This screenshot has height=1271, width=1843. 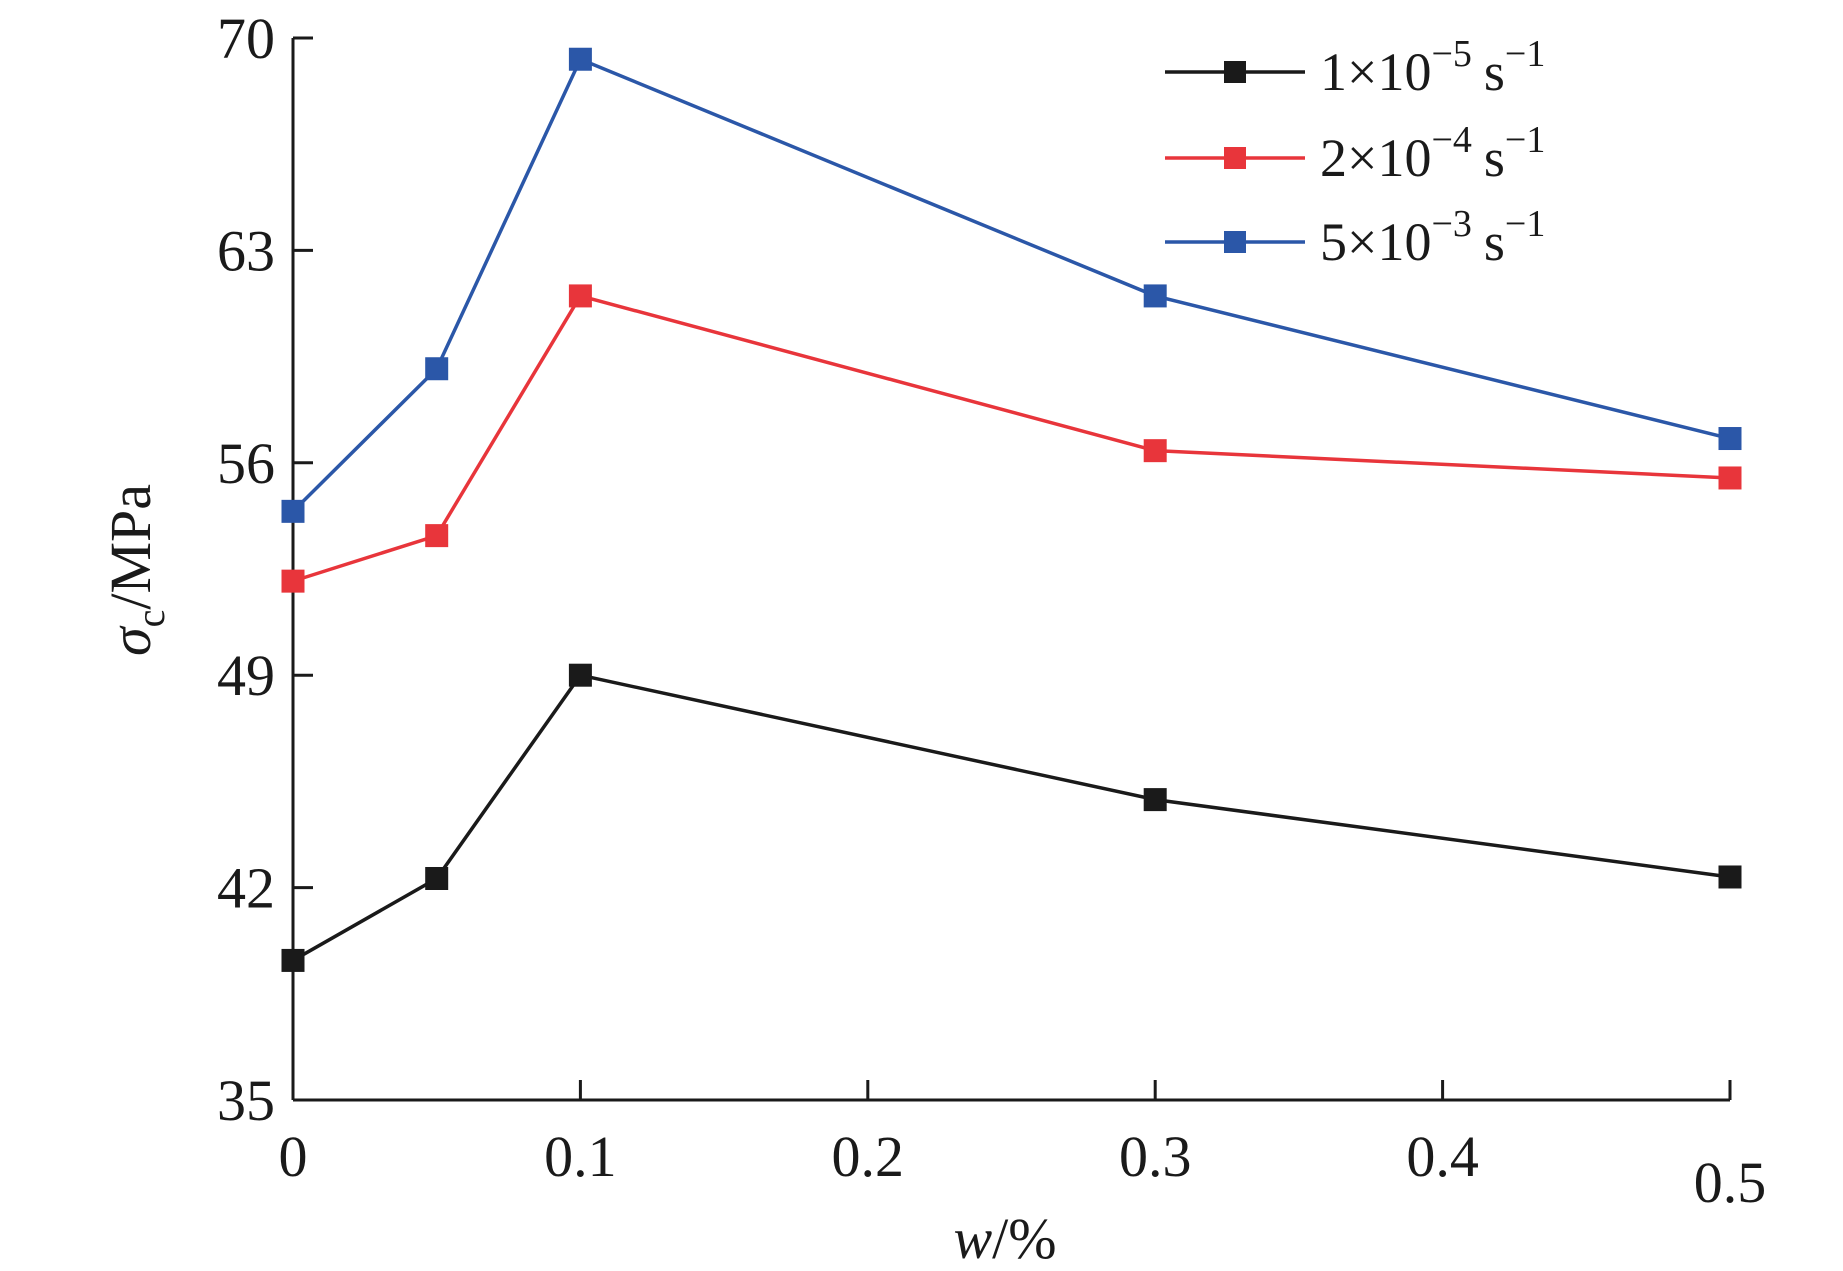 I want to click on svg-text: σc/MPa, so click(x=135, y=570).